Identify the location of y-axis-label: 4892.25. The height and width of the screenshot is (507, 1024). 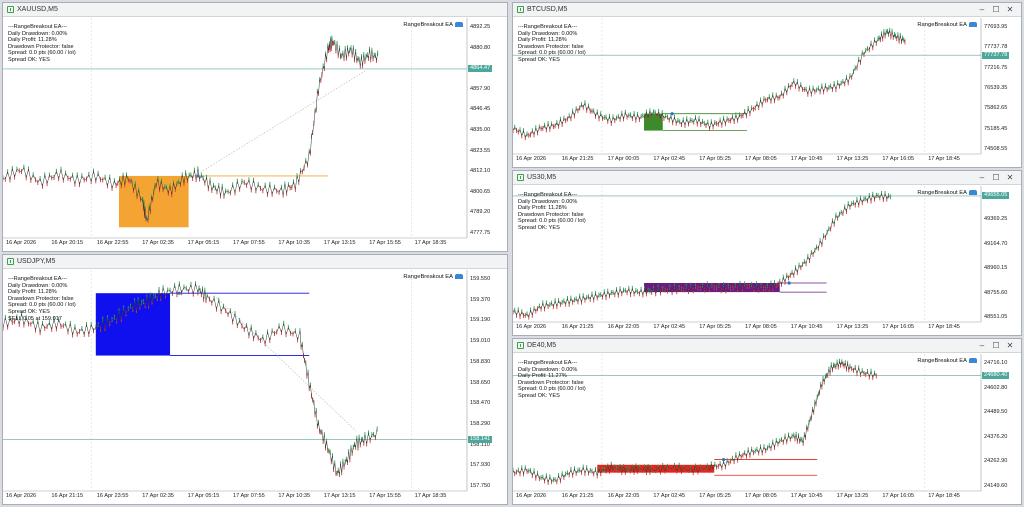
(480, 27).